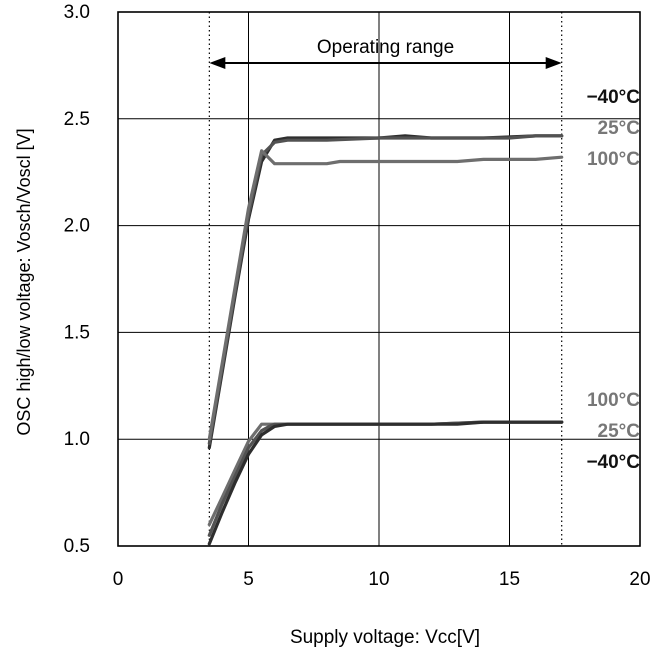 The image size is (672, 654). What do you see at coordinates (24, 281) in the screenshot?
I see `y-axis-label: OSC high/low voltage: Vosch/Voscl [V]` at bounding box center [24, 281].